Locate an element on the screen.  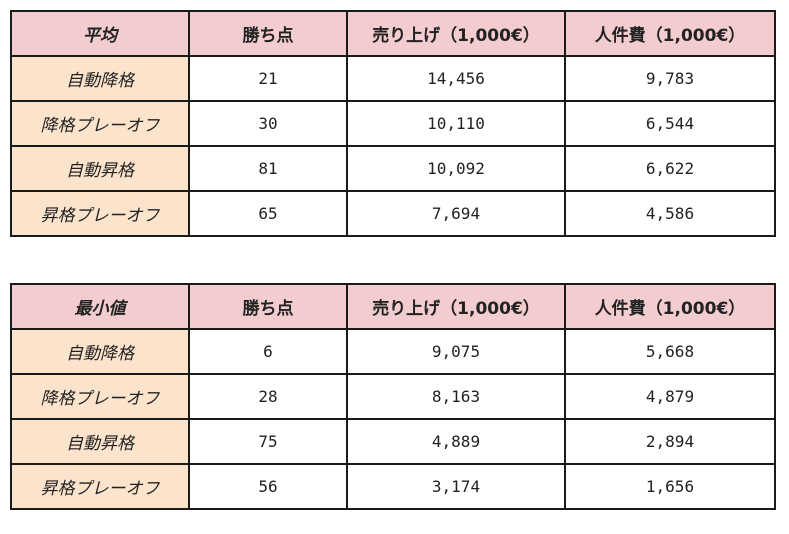
cell-points: 81 is located at coordinates (268, 168).